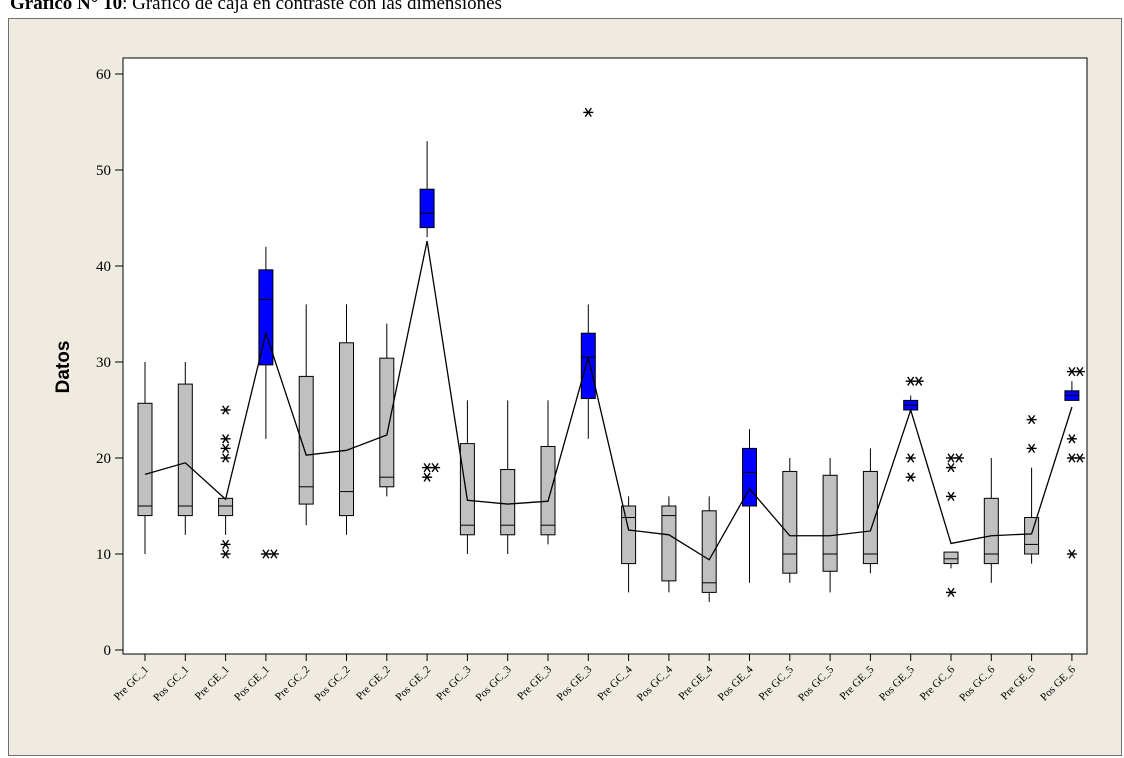 The image size is (1124, 758). Describe the element at coordinates (103, 75) in the screenshot. I see `y-tick-label: 60` at that location.